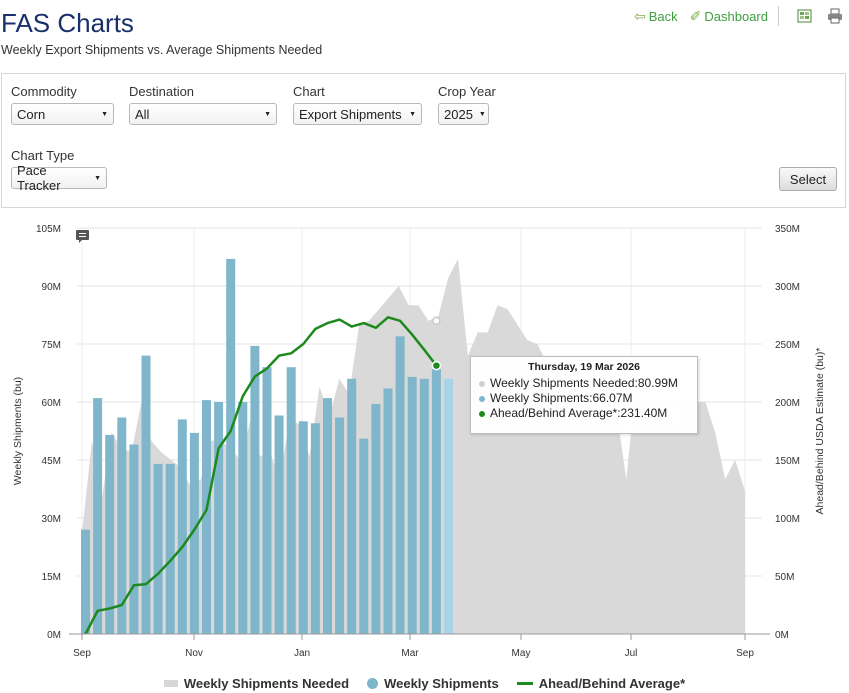 The height and width of the screenshot is (693, 849). I want to click on dashboard-link: ✐ Dashboard, so click(729, 16).